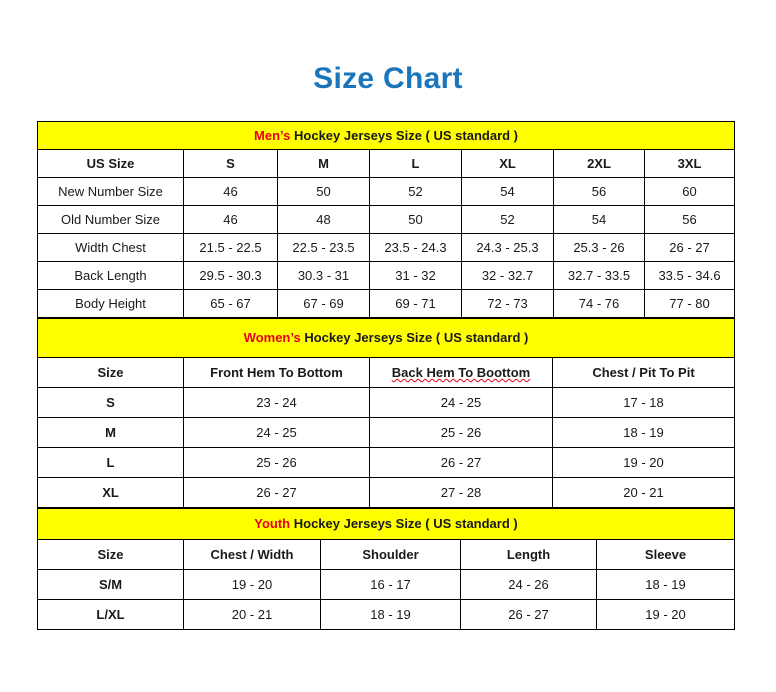  What do you see at coordinates (415, 303) in the screenshot?
I see `mens-cell: 69 - 71` at bounding box center [415, 303].